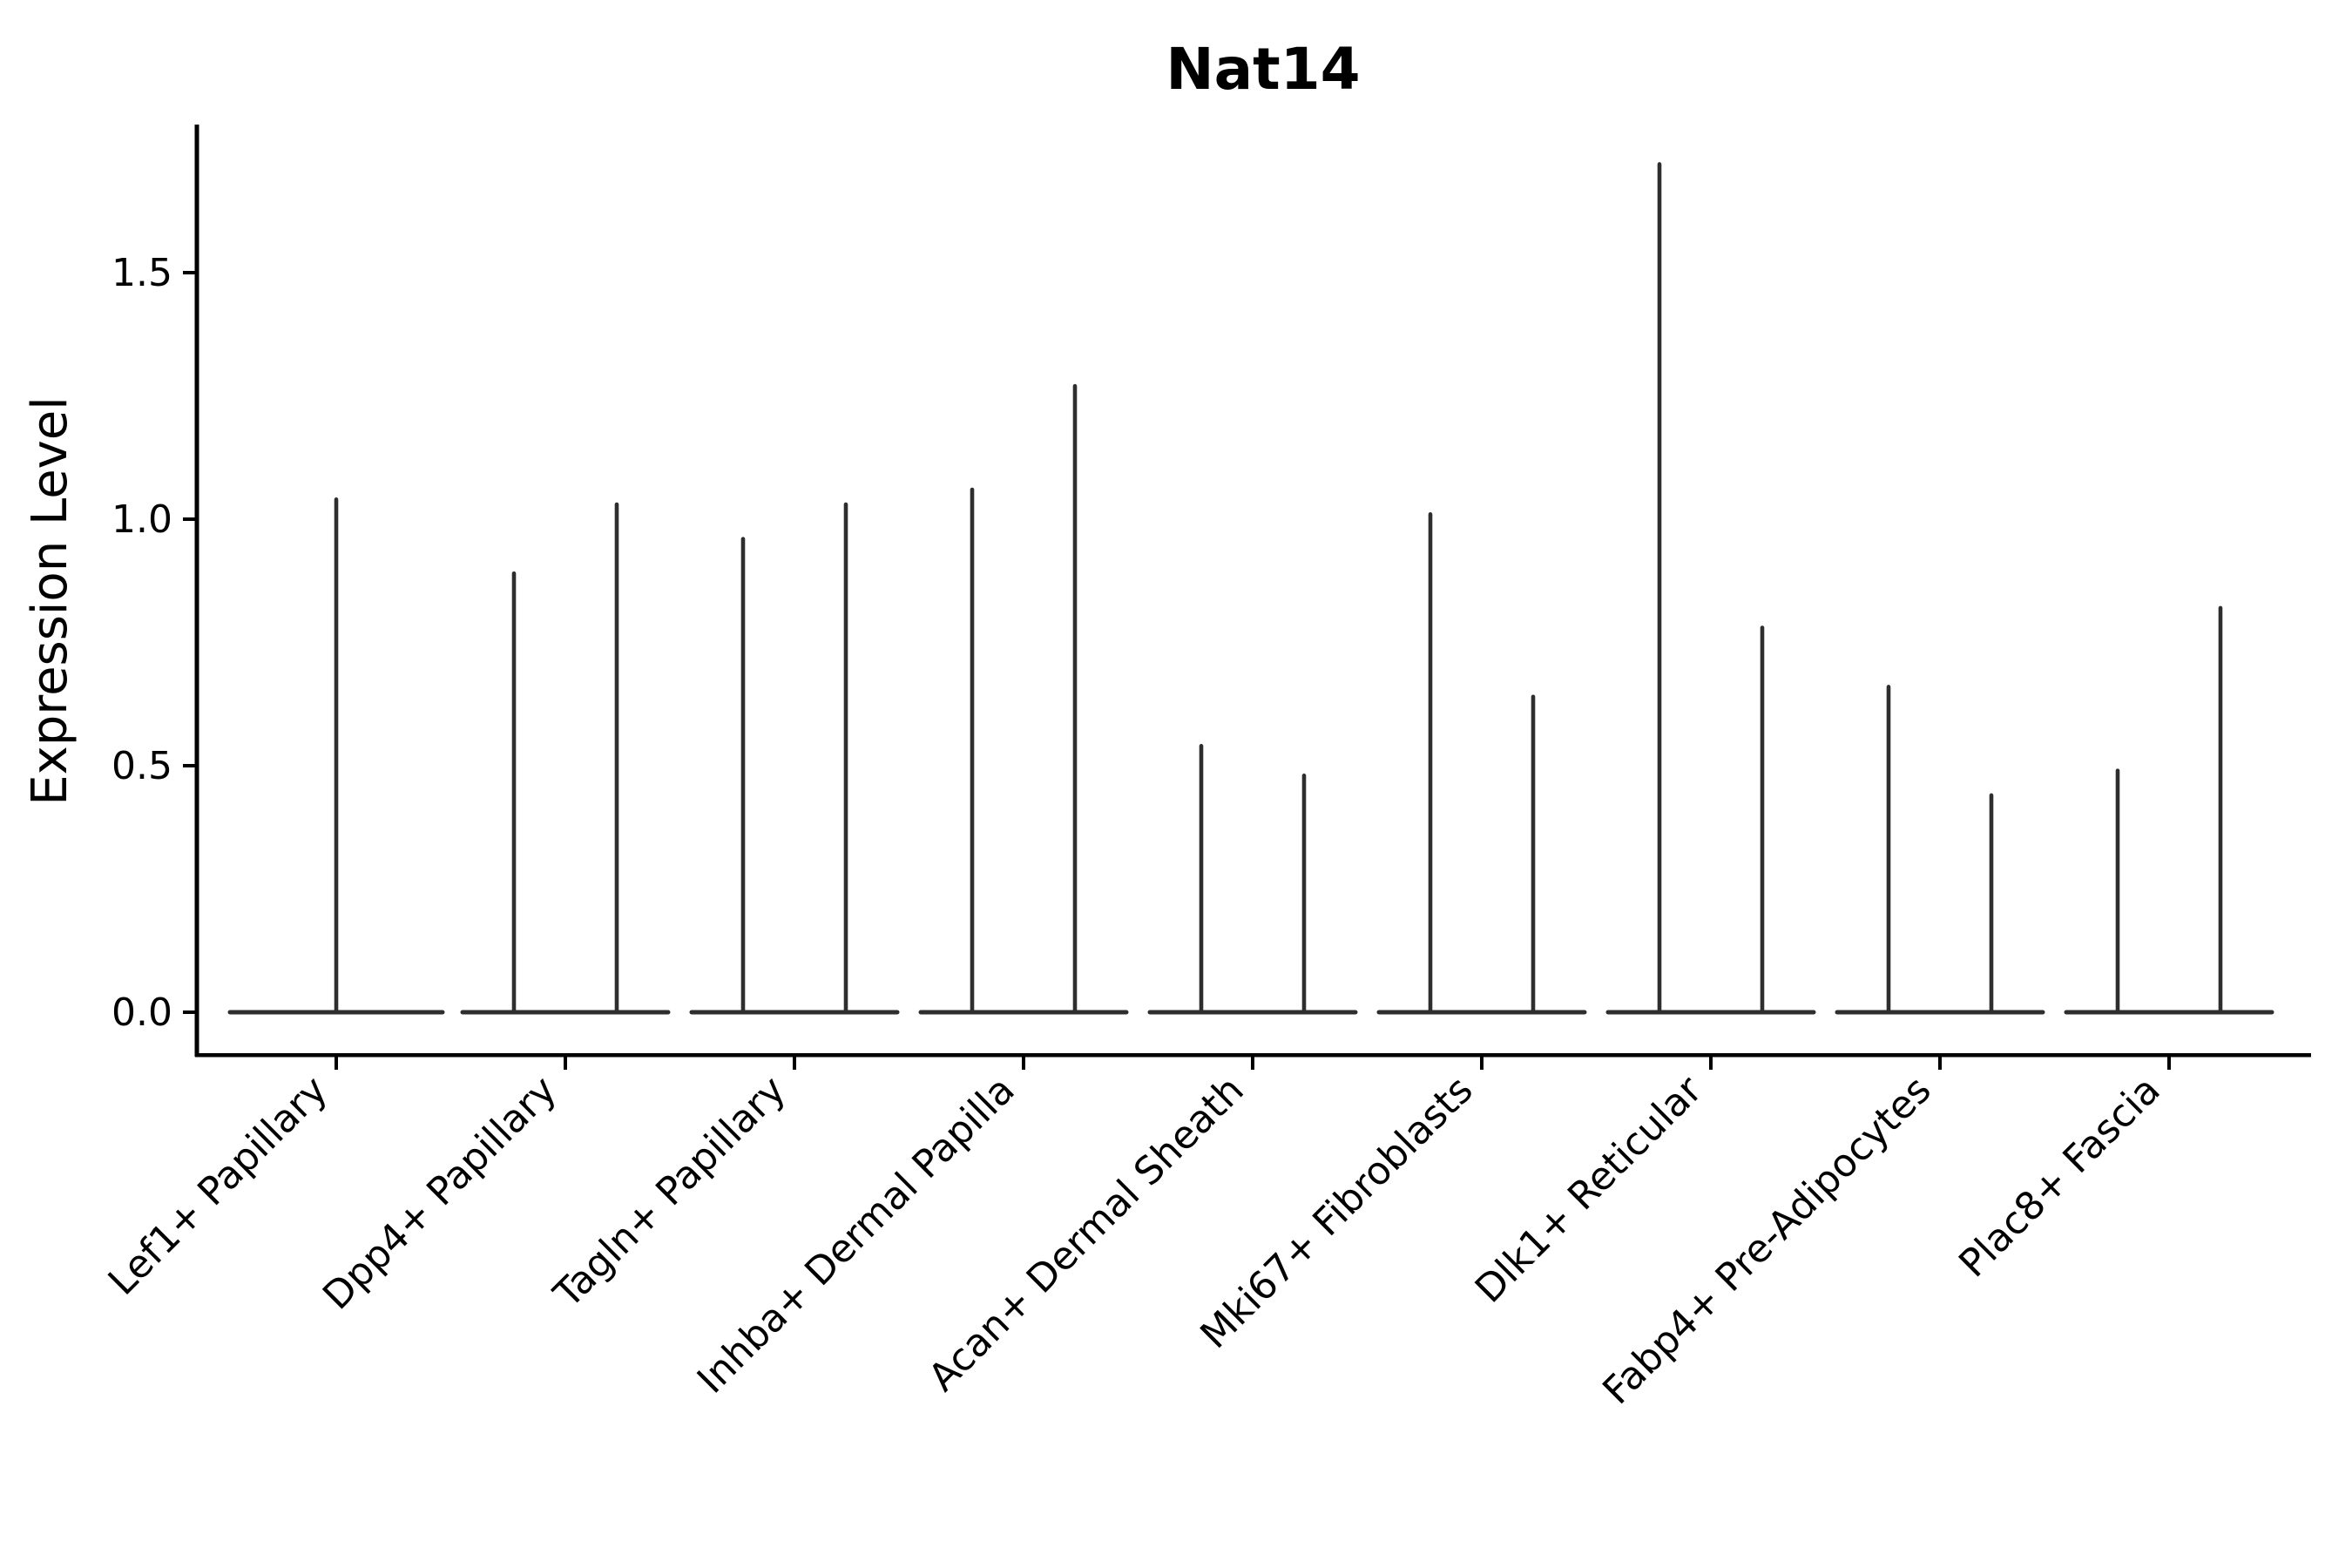 This screenshot has height=1568, width=2352. What do you see at coordinates (153, 643) in the screenshot?
I see `y-axis: 0.0 0.5 1.0 1.5` at bounding box center [153, 643].